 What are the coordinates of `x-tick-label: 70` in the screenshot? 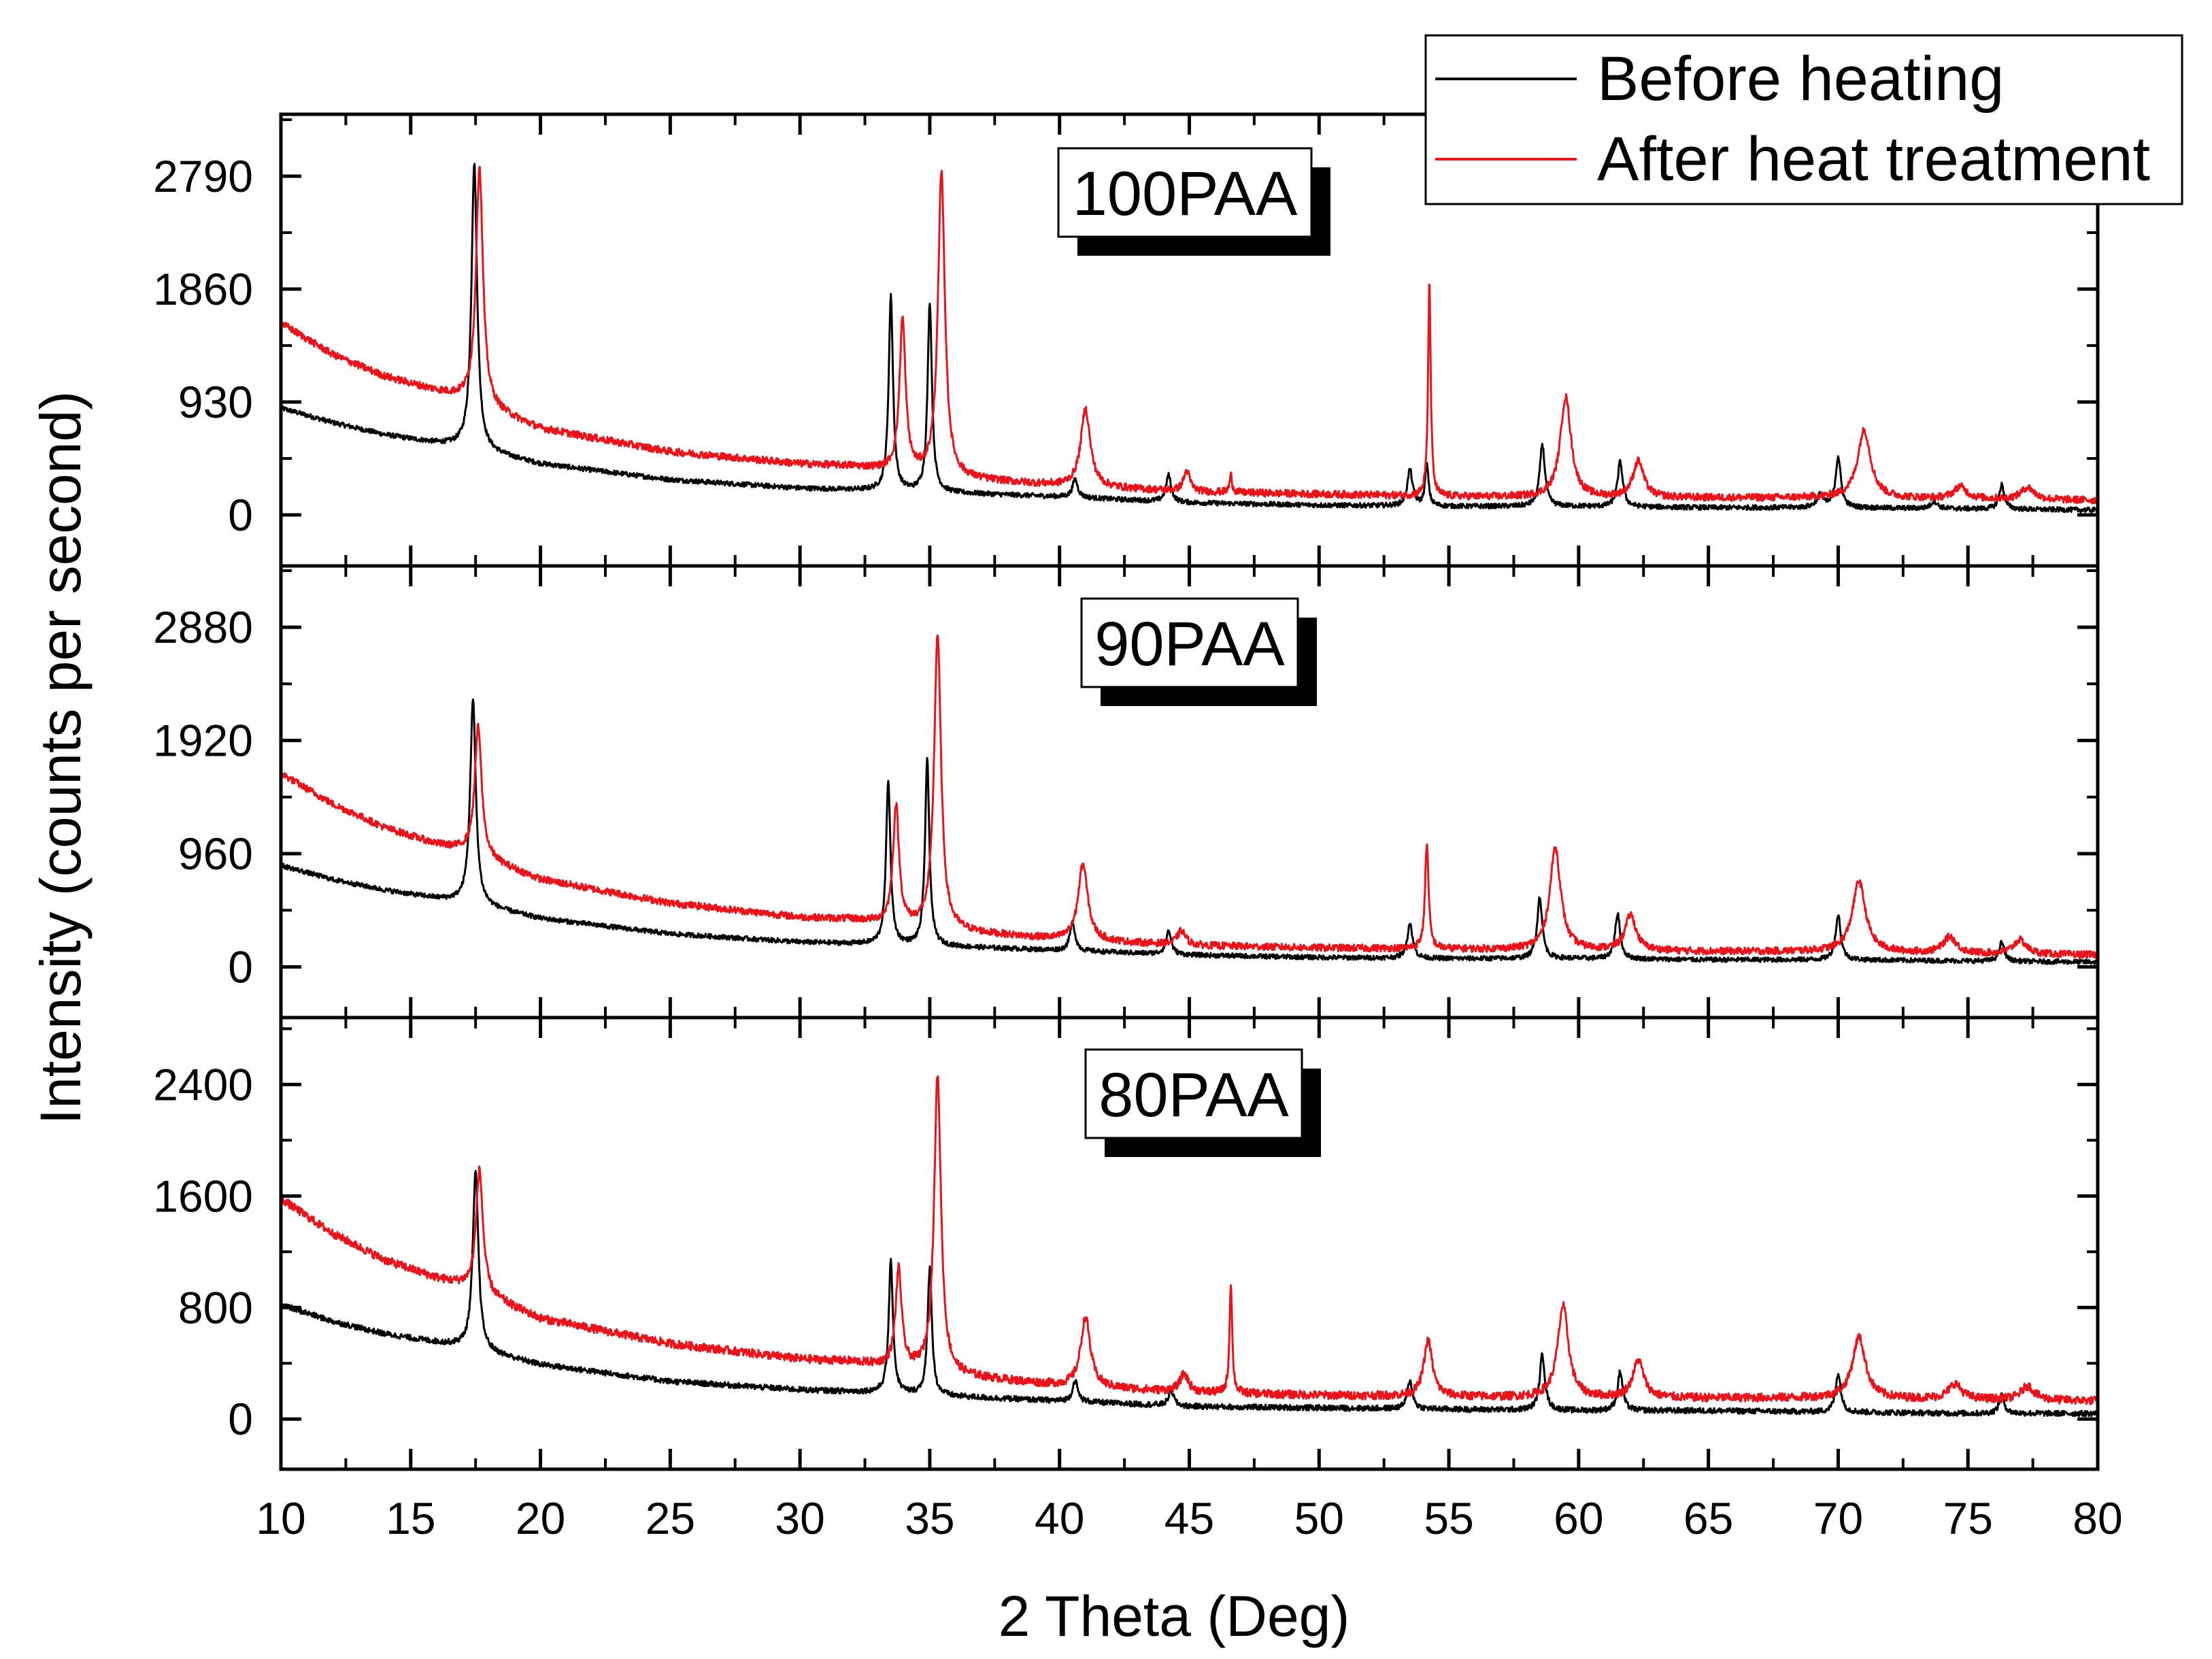 It's located at (1838, 1518).